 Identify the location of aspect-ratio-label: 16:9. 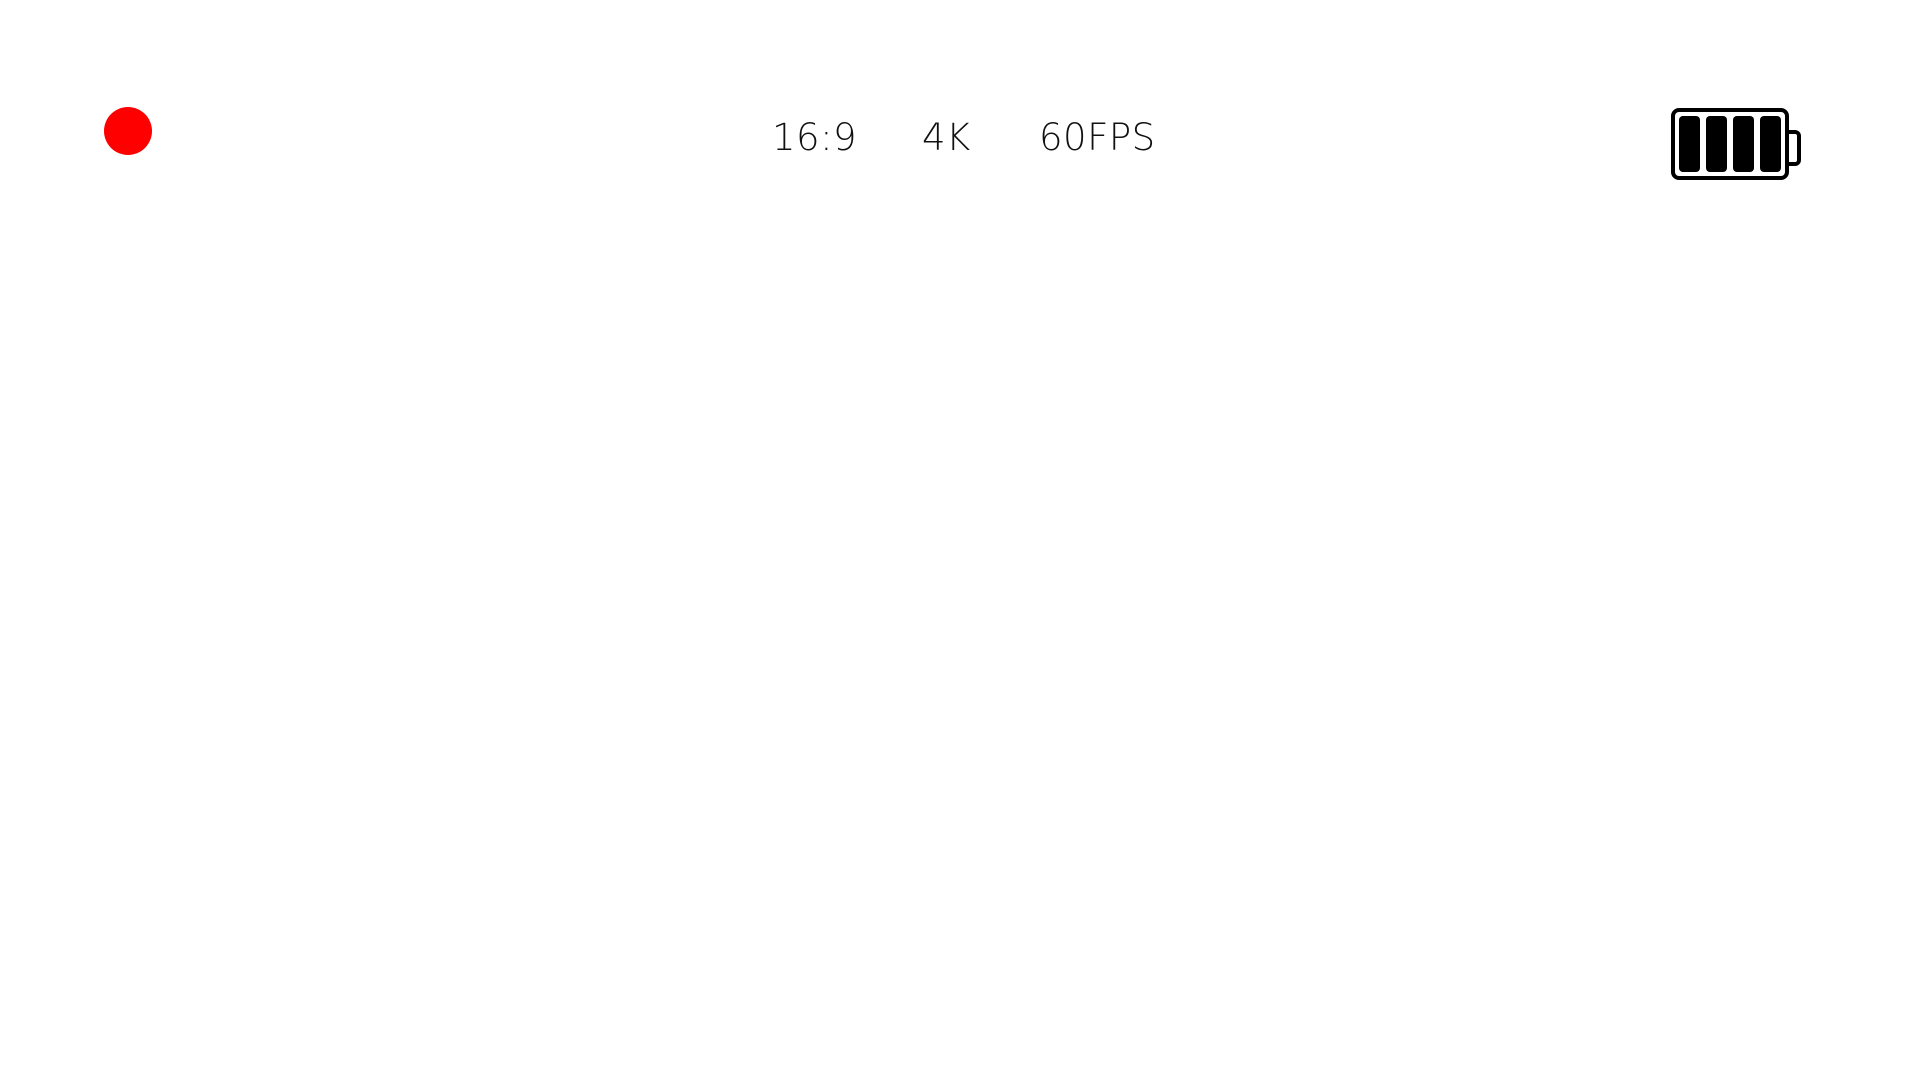
(815, 137).